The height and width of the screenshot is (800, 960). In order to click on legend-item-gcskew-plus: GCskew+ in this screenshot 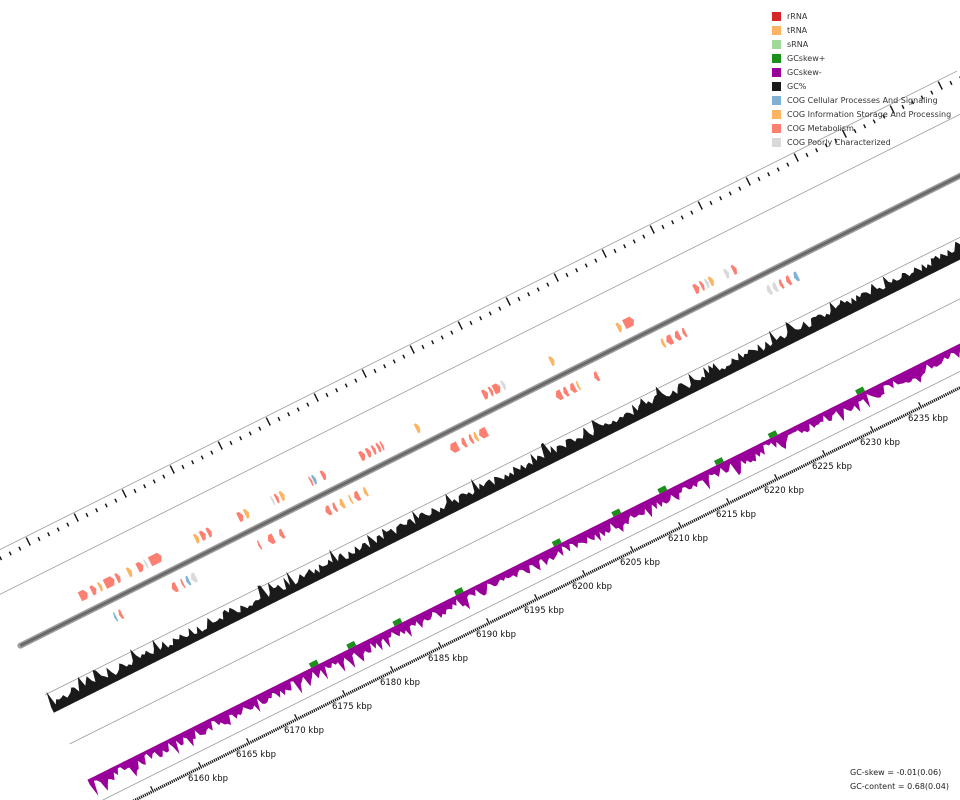, I will do `click(861, 58)`.